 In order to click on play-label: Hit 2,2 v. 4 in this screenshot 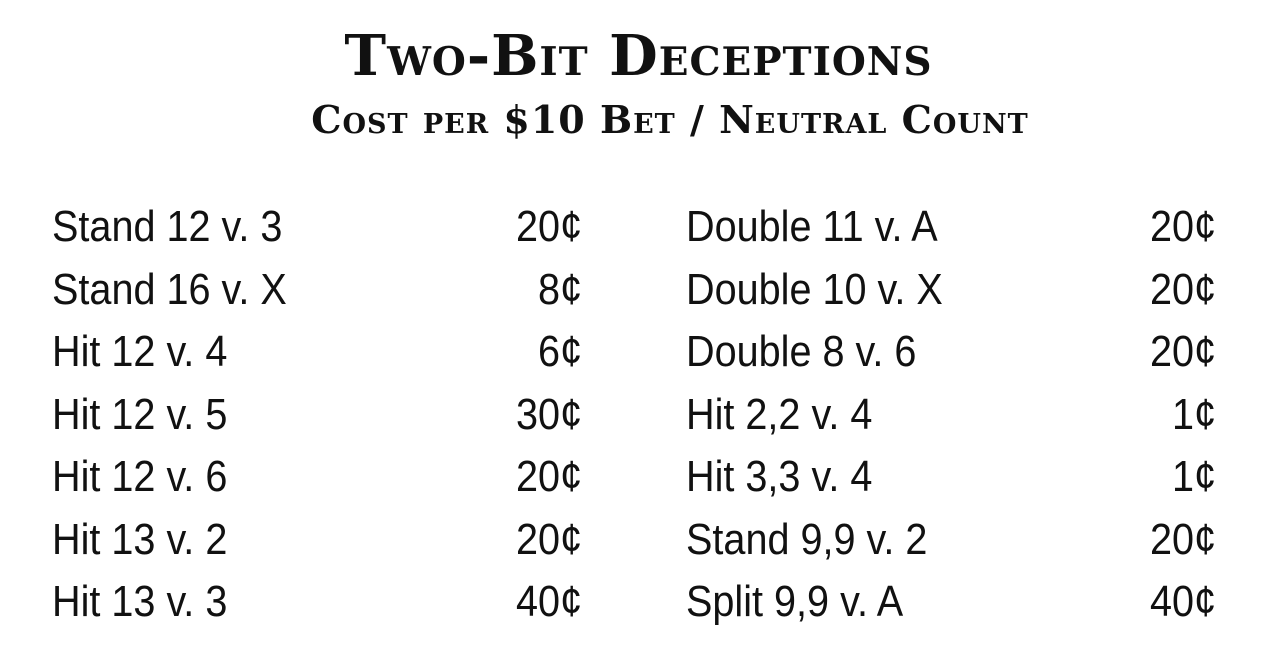, I will do `click(779, 414)`.